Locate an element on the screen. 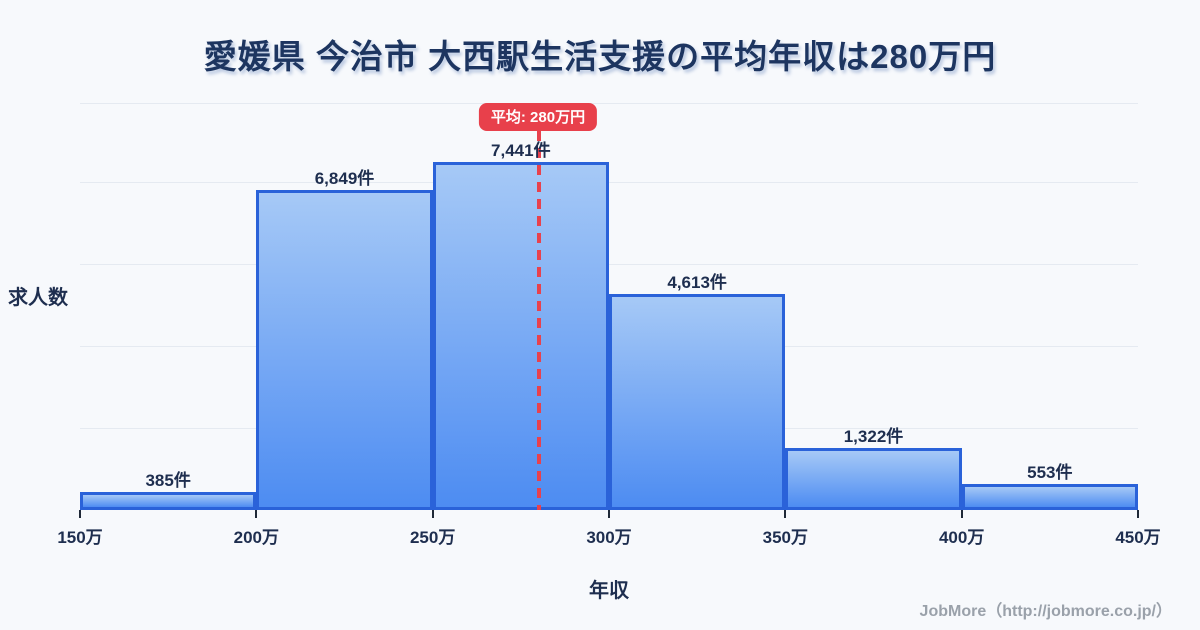  chart-title: 愛媛県 今治市 大西駅生活支援の平均年収は280万円 is located at coordinates (600, 56).